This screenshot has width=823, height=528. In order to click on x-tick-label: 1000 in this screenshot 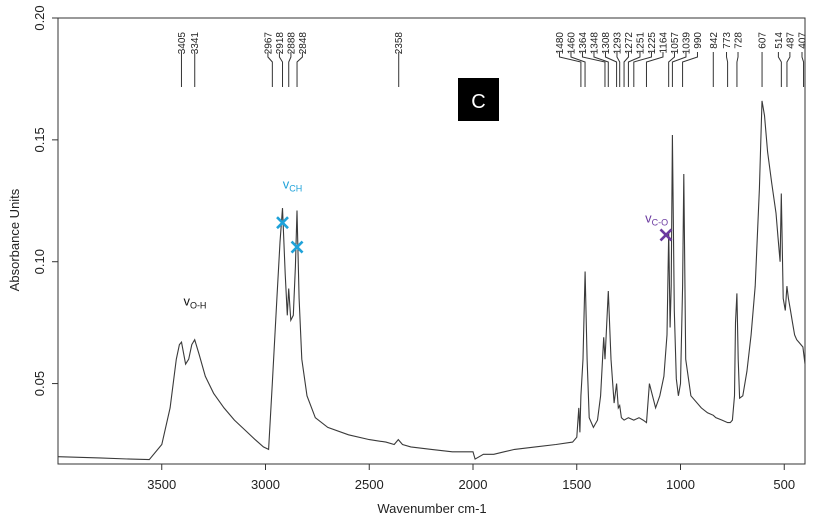, I will do `click(680, 484)`.